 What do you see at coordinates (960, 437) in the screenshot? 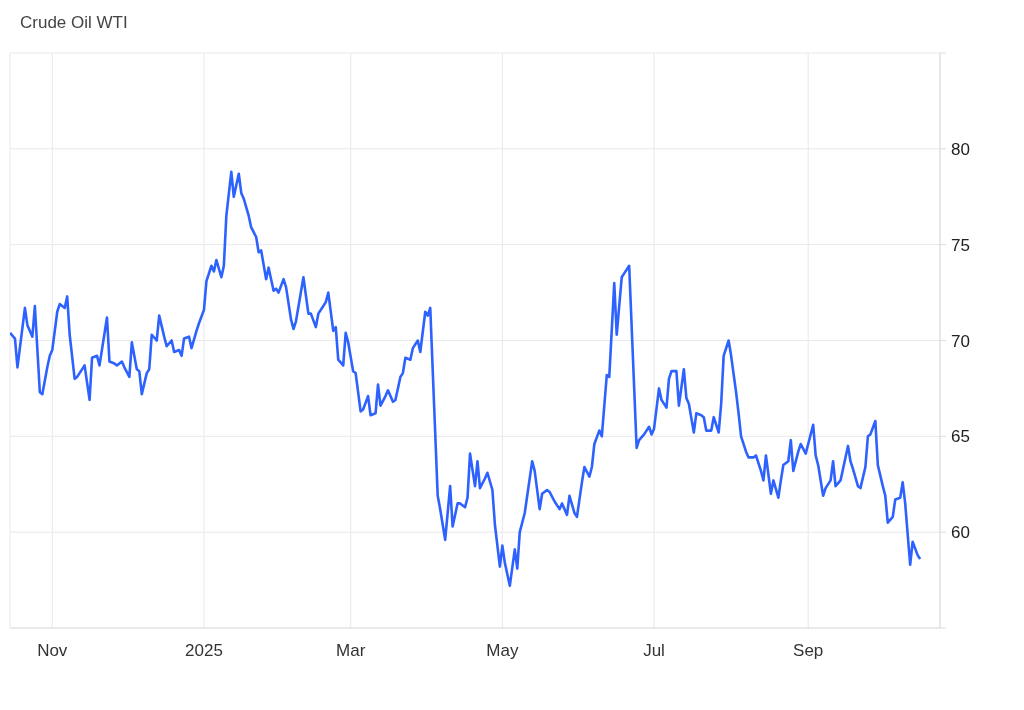
I see `y-tick-label: 65` at bounding box center [960, 437].